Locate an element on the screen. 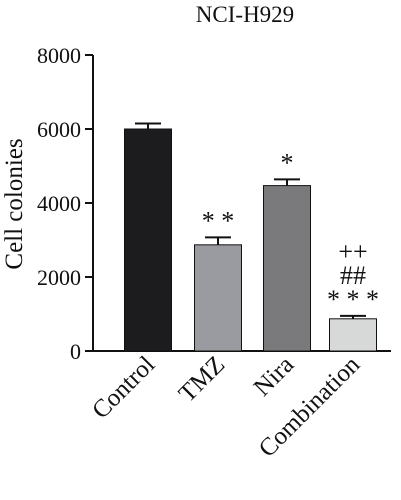  category-label: Control is located at coordinates (123, 387).